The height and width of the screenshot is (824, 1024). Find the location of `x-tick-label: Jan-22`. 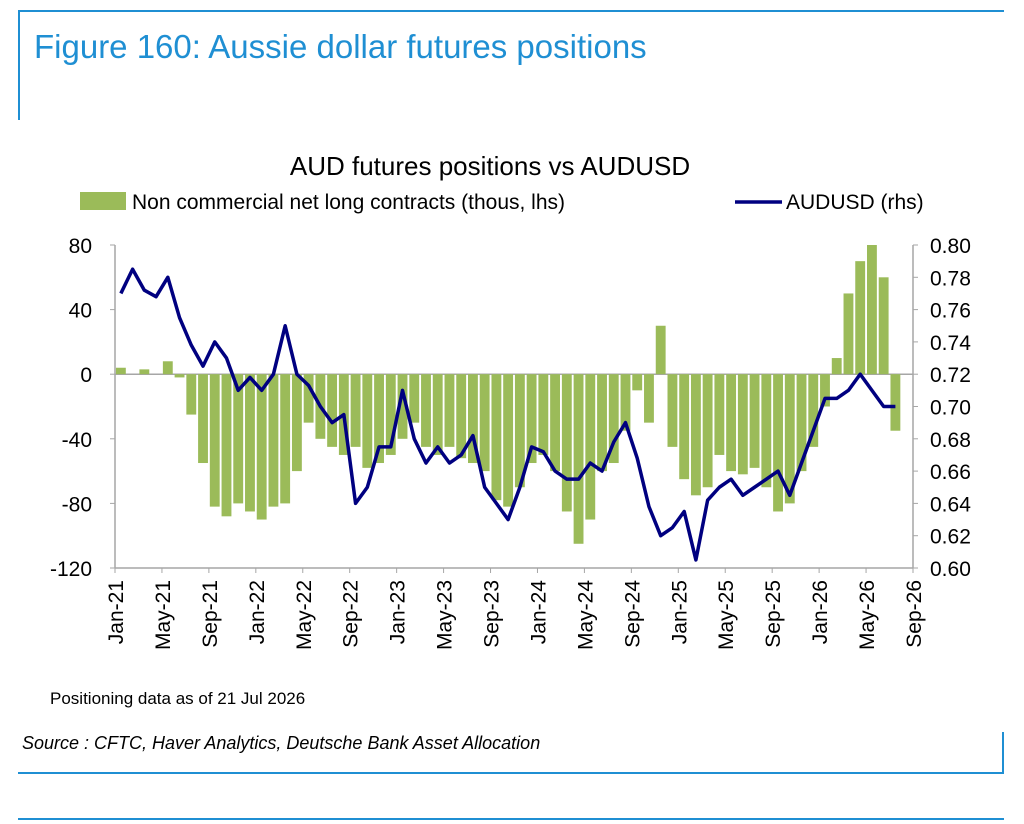

x-tick-label: Jan-22 is located at coordinates (257, 612).